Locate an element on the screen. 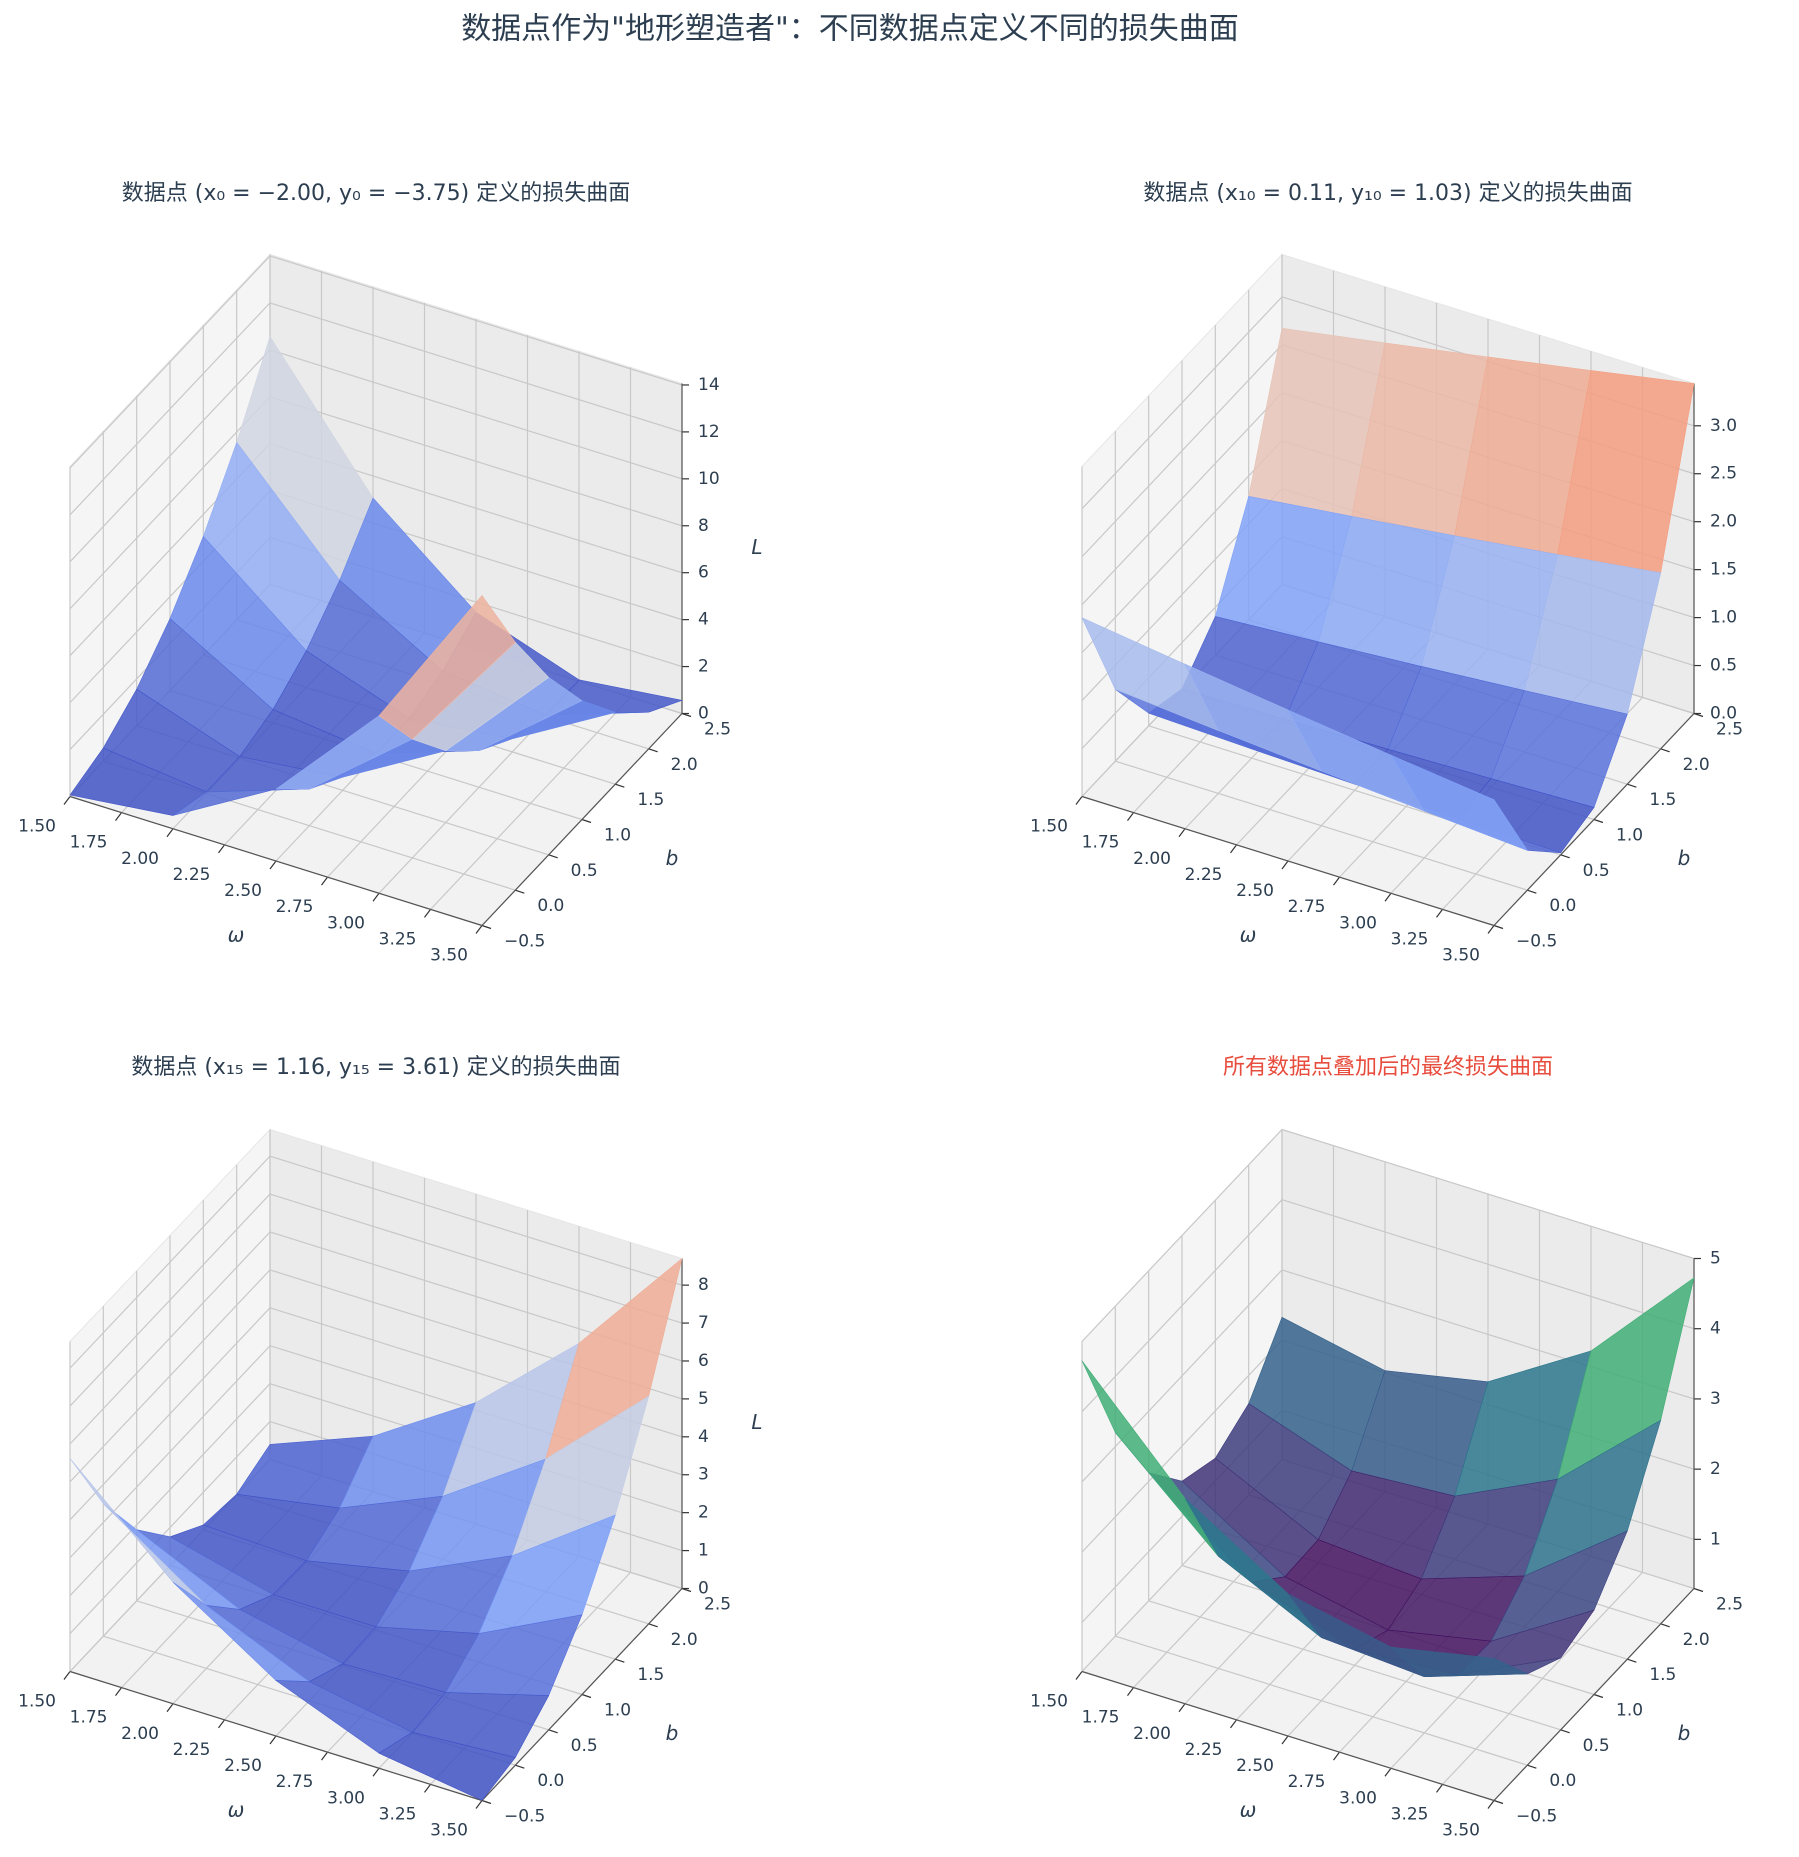 The image size is (1799, 1857). subplot-title: 数据点 (x₀ = −2.00, y₀ = −3.75) 定义的损失曲面 is located at coordinates (376, 193).